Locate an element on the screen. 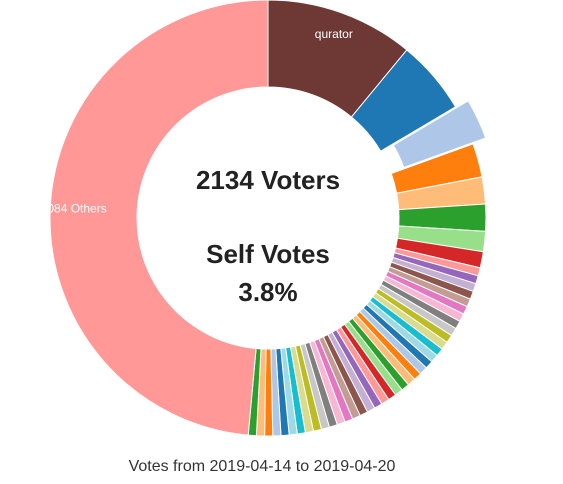  caption: Votes from 2019-04-14 to 2019-04-20 is located at coordinates (262, 466).